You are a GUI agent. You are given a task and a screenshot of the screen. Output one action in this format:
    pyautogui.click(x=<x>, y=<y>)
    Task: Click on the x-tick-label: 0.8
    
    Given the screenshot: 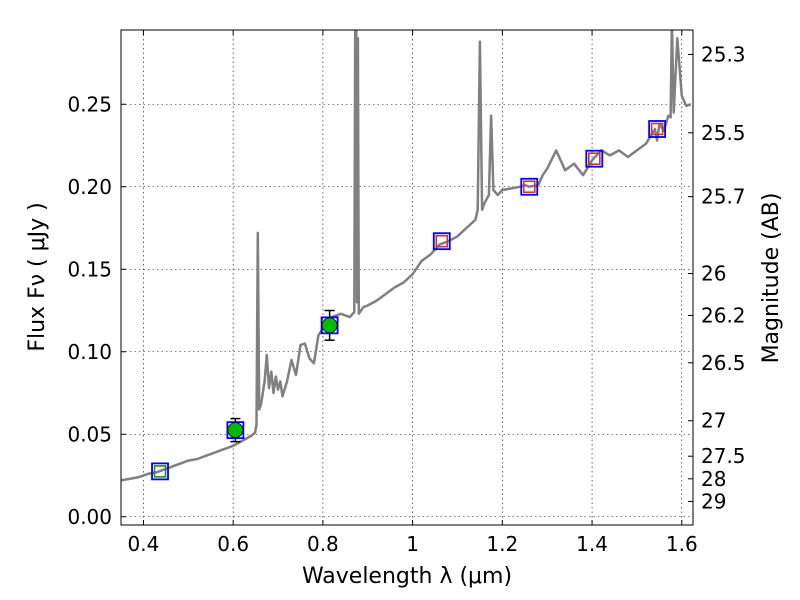 What is the action you would take?
    pyautogui.click(x=323, y=544)
    